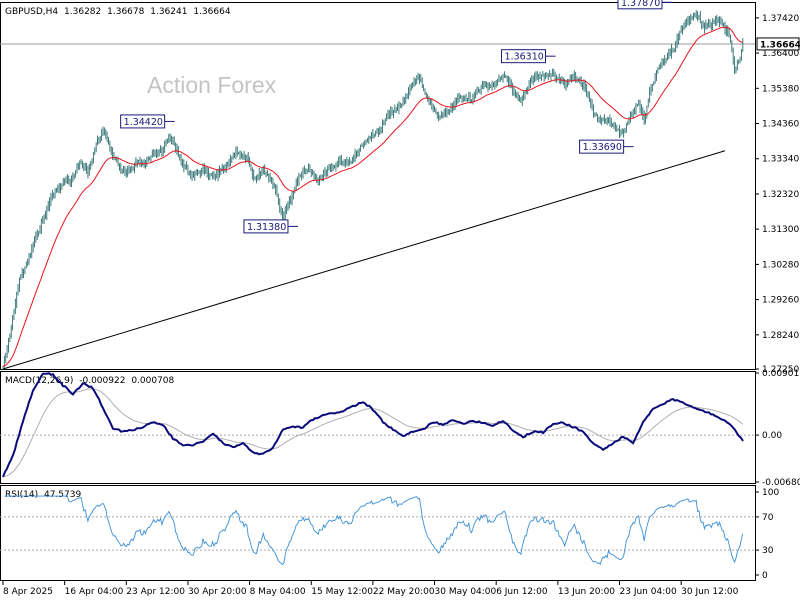  Describe the element at coordinates (21, 495) in the screenshot. I see `rsi-label: RSI(14)` at that location.